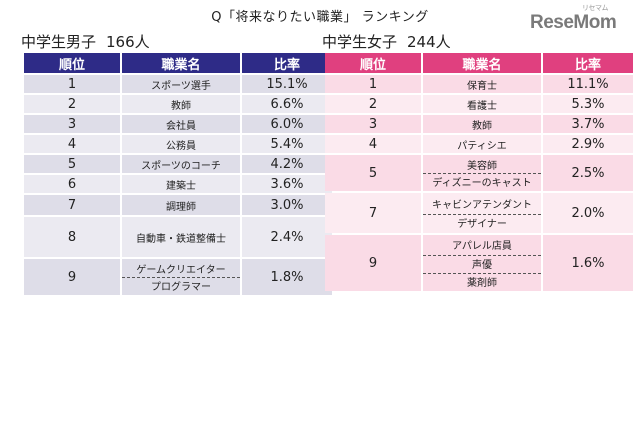  I want to click on girls-caption: 中学生女子 244人, so click(386, 41).